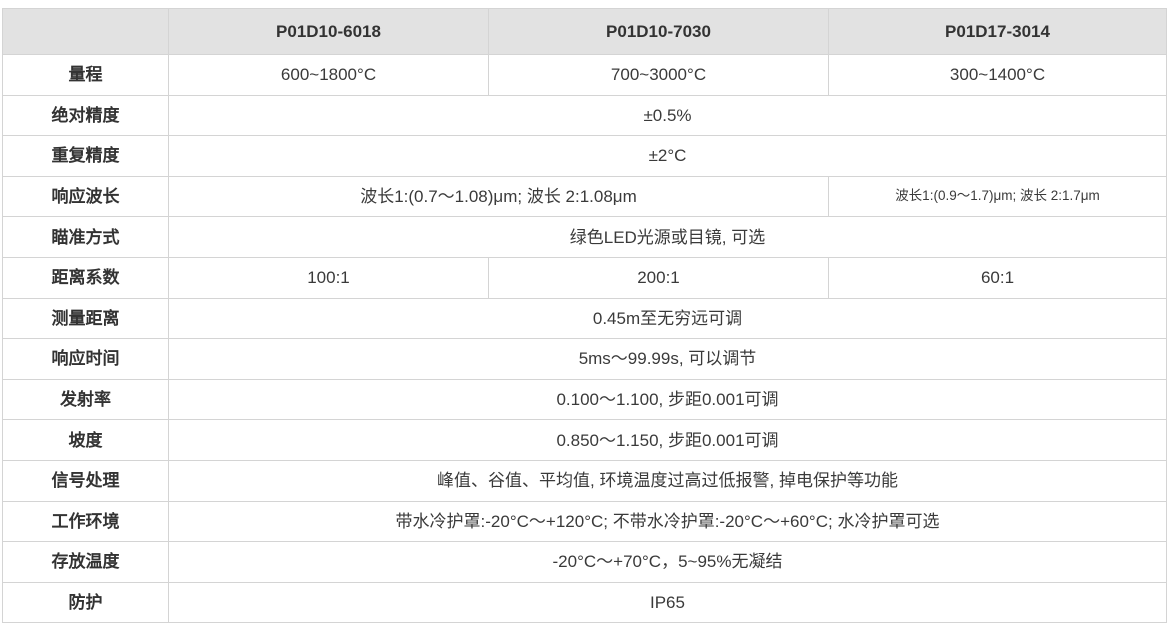 The image size is (1168, 626). Describe the element at coordinates (658, 75) in the screenshot. I see `spec-value-cell: 700~3000°C` at that location.